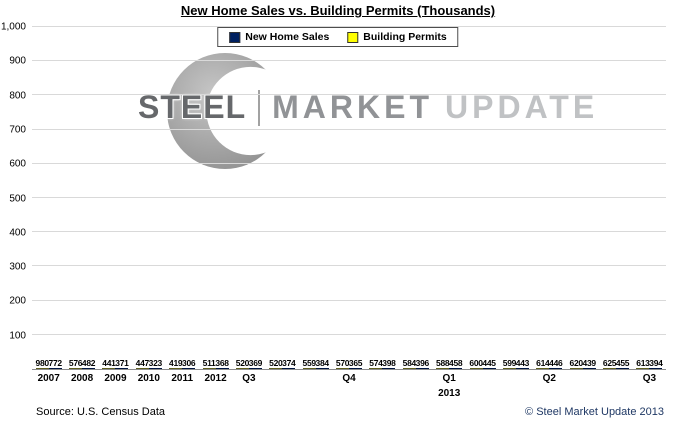 The width and height of the screenshot is (676, 426). Describe the element at coordinates (48, 378) in the screenshot. I see `x-axis-tick-label: 2007` at that location.